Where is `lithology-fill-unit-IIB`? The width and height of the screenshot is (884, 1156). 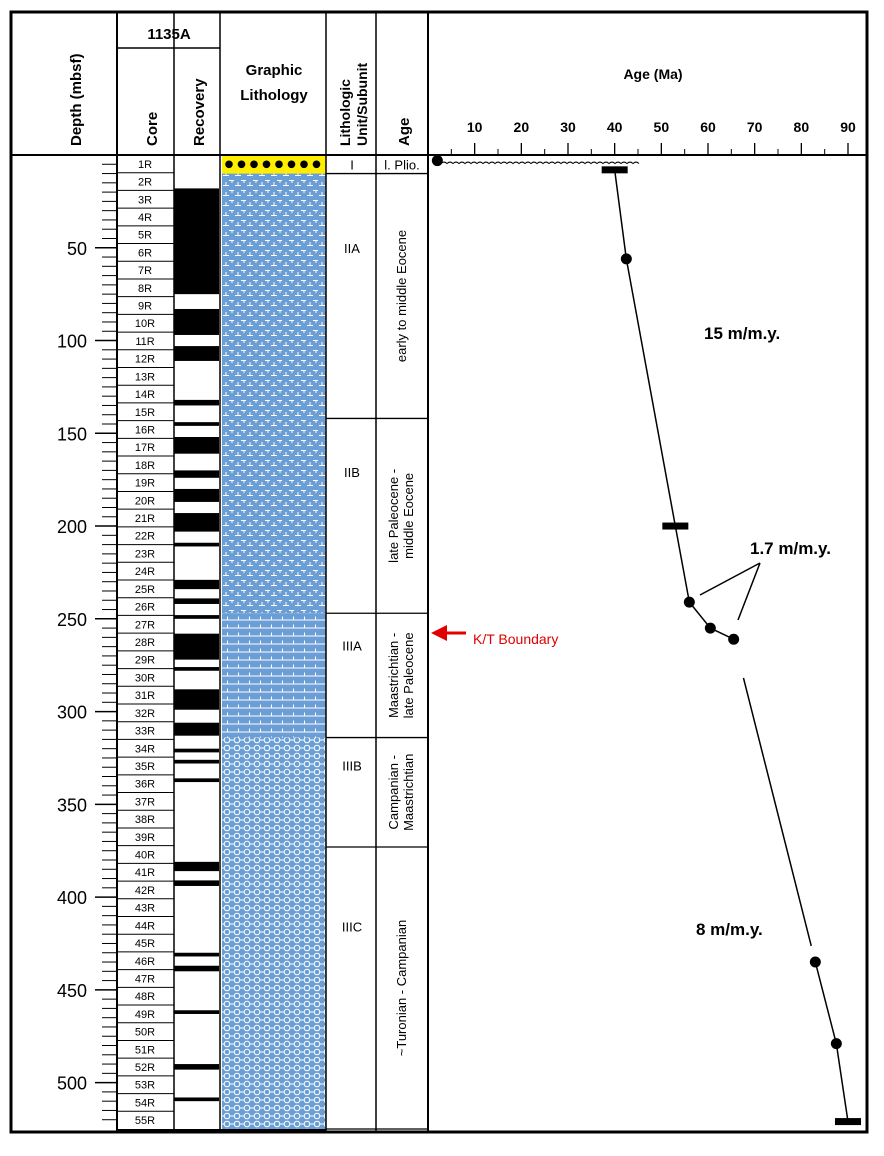 lithology-fill-unit-IIB is located at coordinates (274, 516).